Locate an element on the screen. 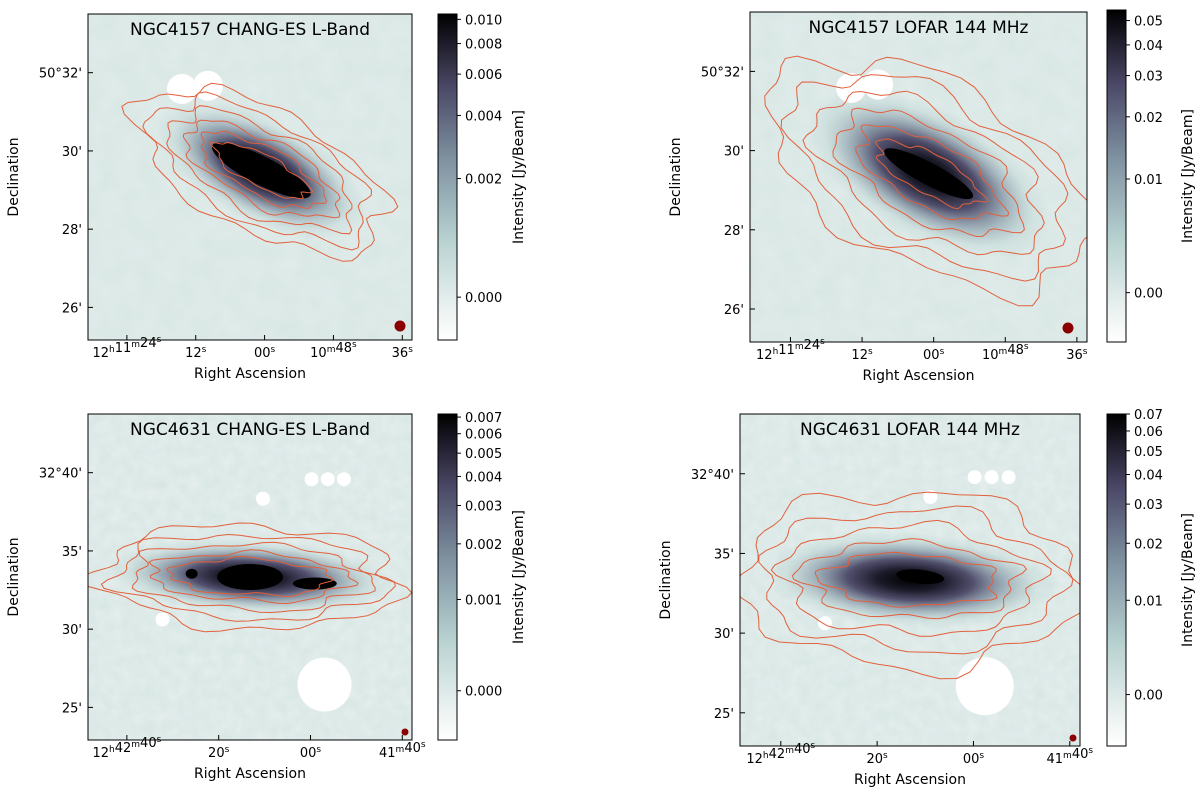  colorbar-tick-label: 0.002 is located at coordinates (483, 180).